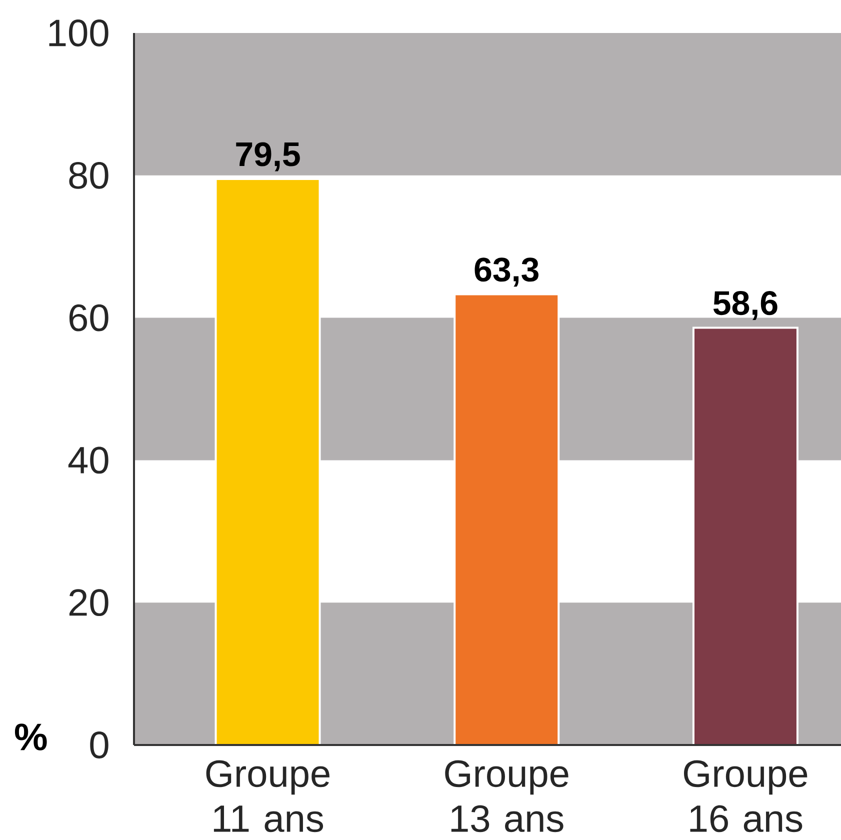  Describe the element at coordinates (78, 33) in the screenshot. I see `y-tick-label: 100` at that location.